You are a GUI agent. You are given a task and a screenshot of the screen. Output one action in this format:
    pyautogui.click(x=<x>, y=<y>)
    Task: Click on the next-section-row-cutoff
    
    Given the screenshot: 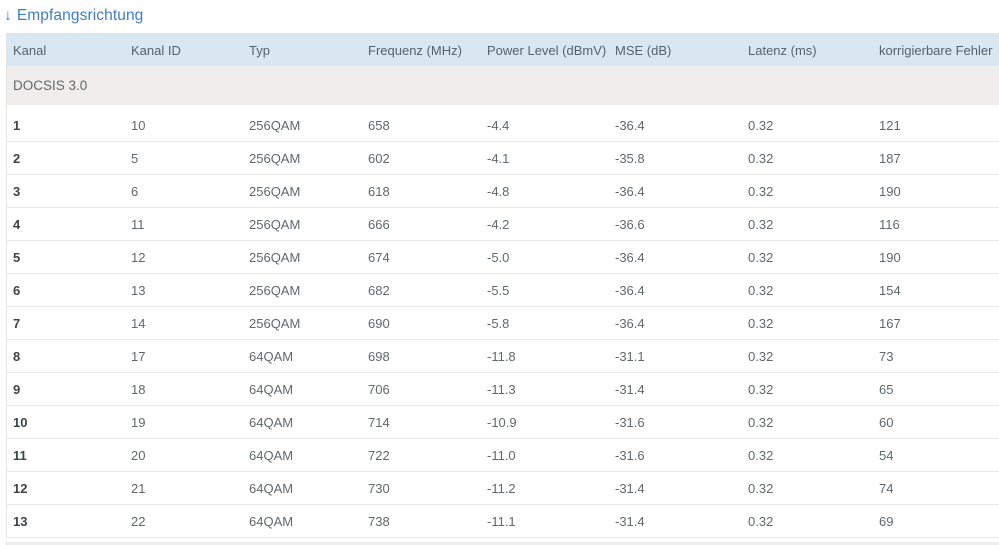 What is the action you would take?
    pyautogui.click(x=502, y=543)
    